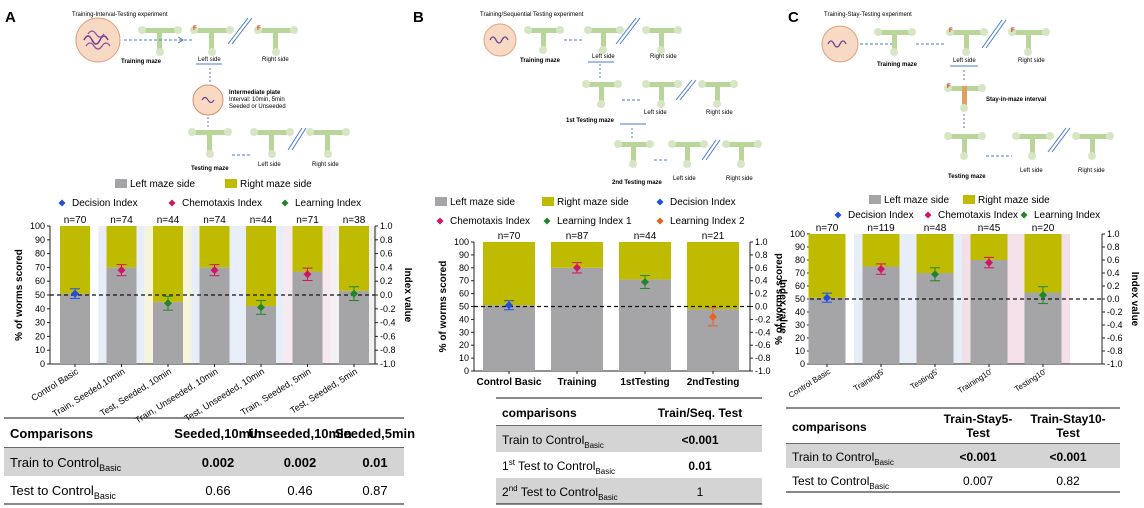 This screenshot has height=508, width=1144. I want to click on y-tick-label: 70, so click(40, 267).